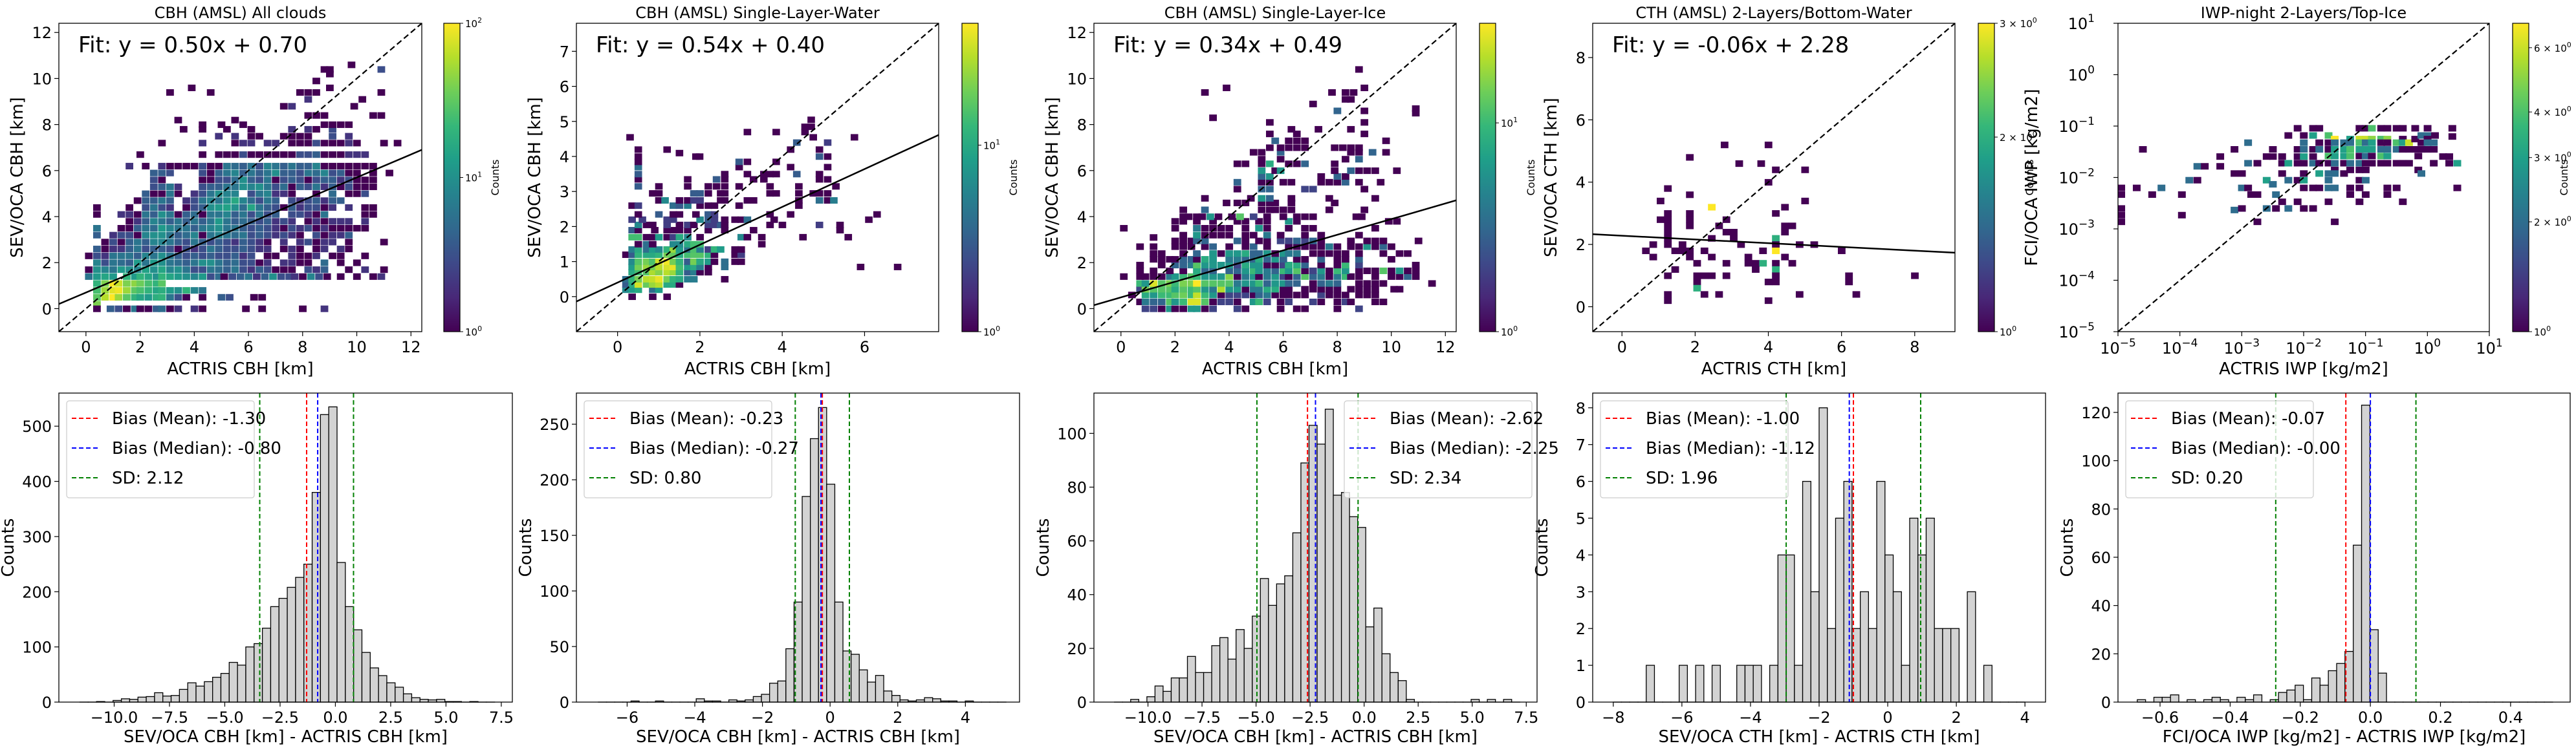 Image resolution: width=2576 pixels, height=748 pixels. I want to click on histogram-bar, so click(928, 700).